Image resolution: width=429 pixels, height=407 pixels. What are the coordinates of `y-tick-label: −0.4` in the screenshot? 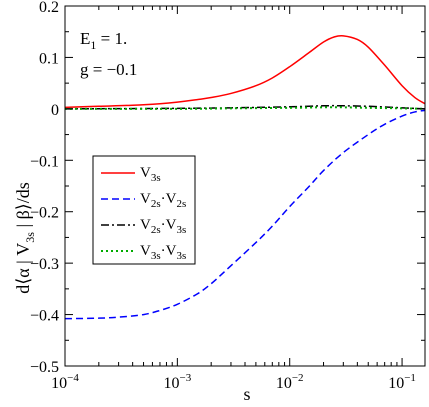 It's located at (44, 316).